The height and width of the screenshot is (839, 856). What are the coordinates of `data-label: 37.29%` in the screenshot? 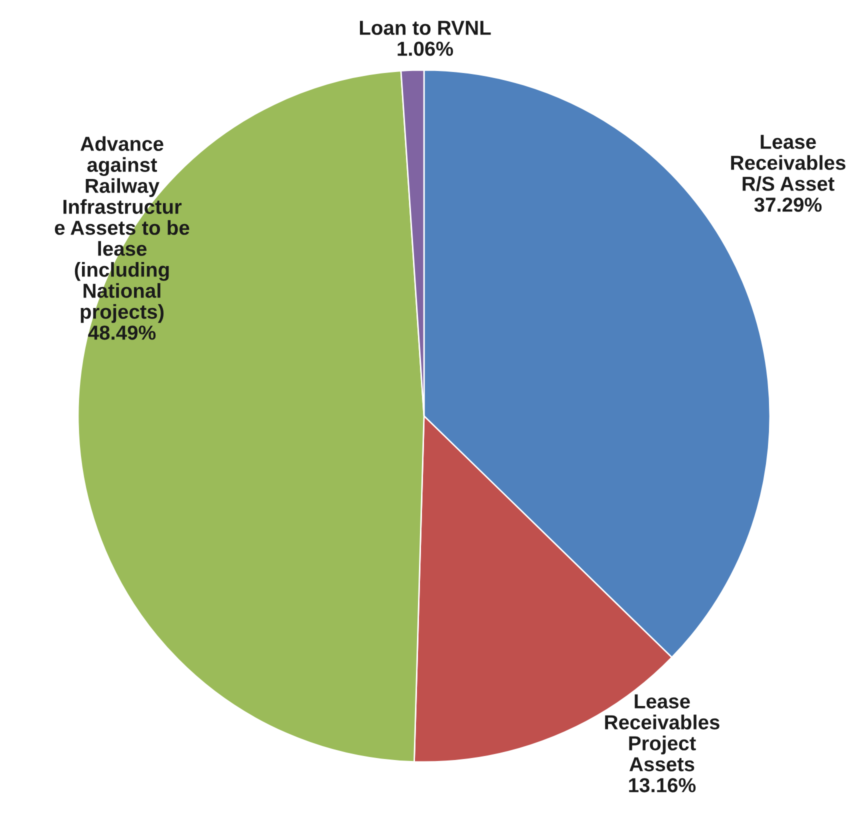 It's located at (788, 205).